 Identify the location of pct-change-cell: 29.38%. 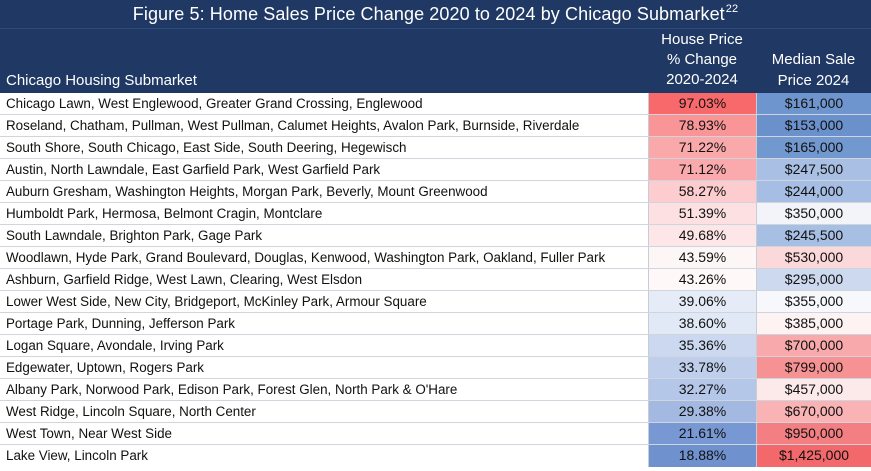
(702, 411).